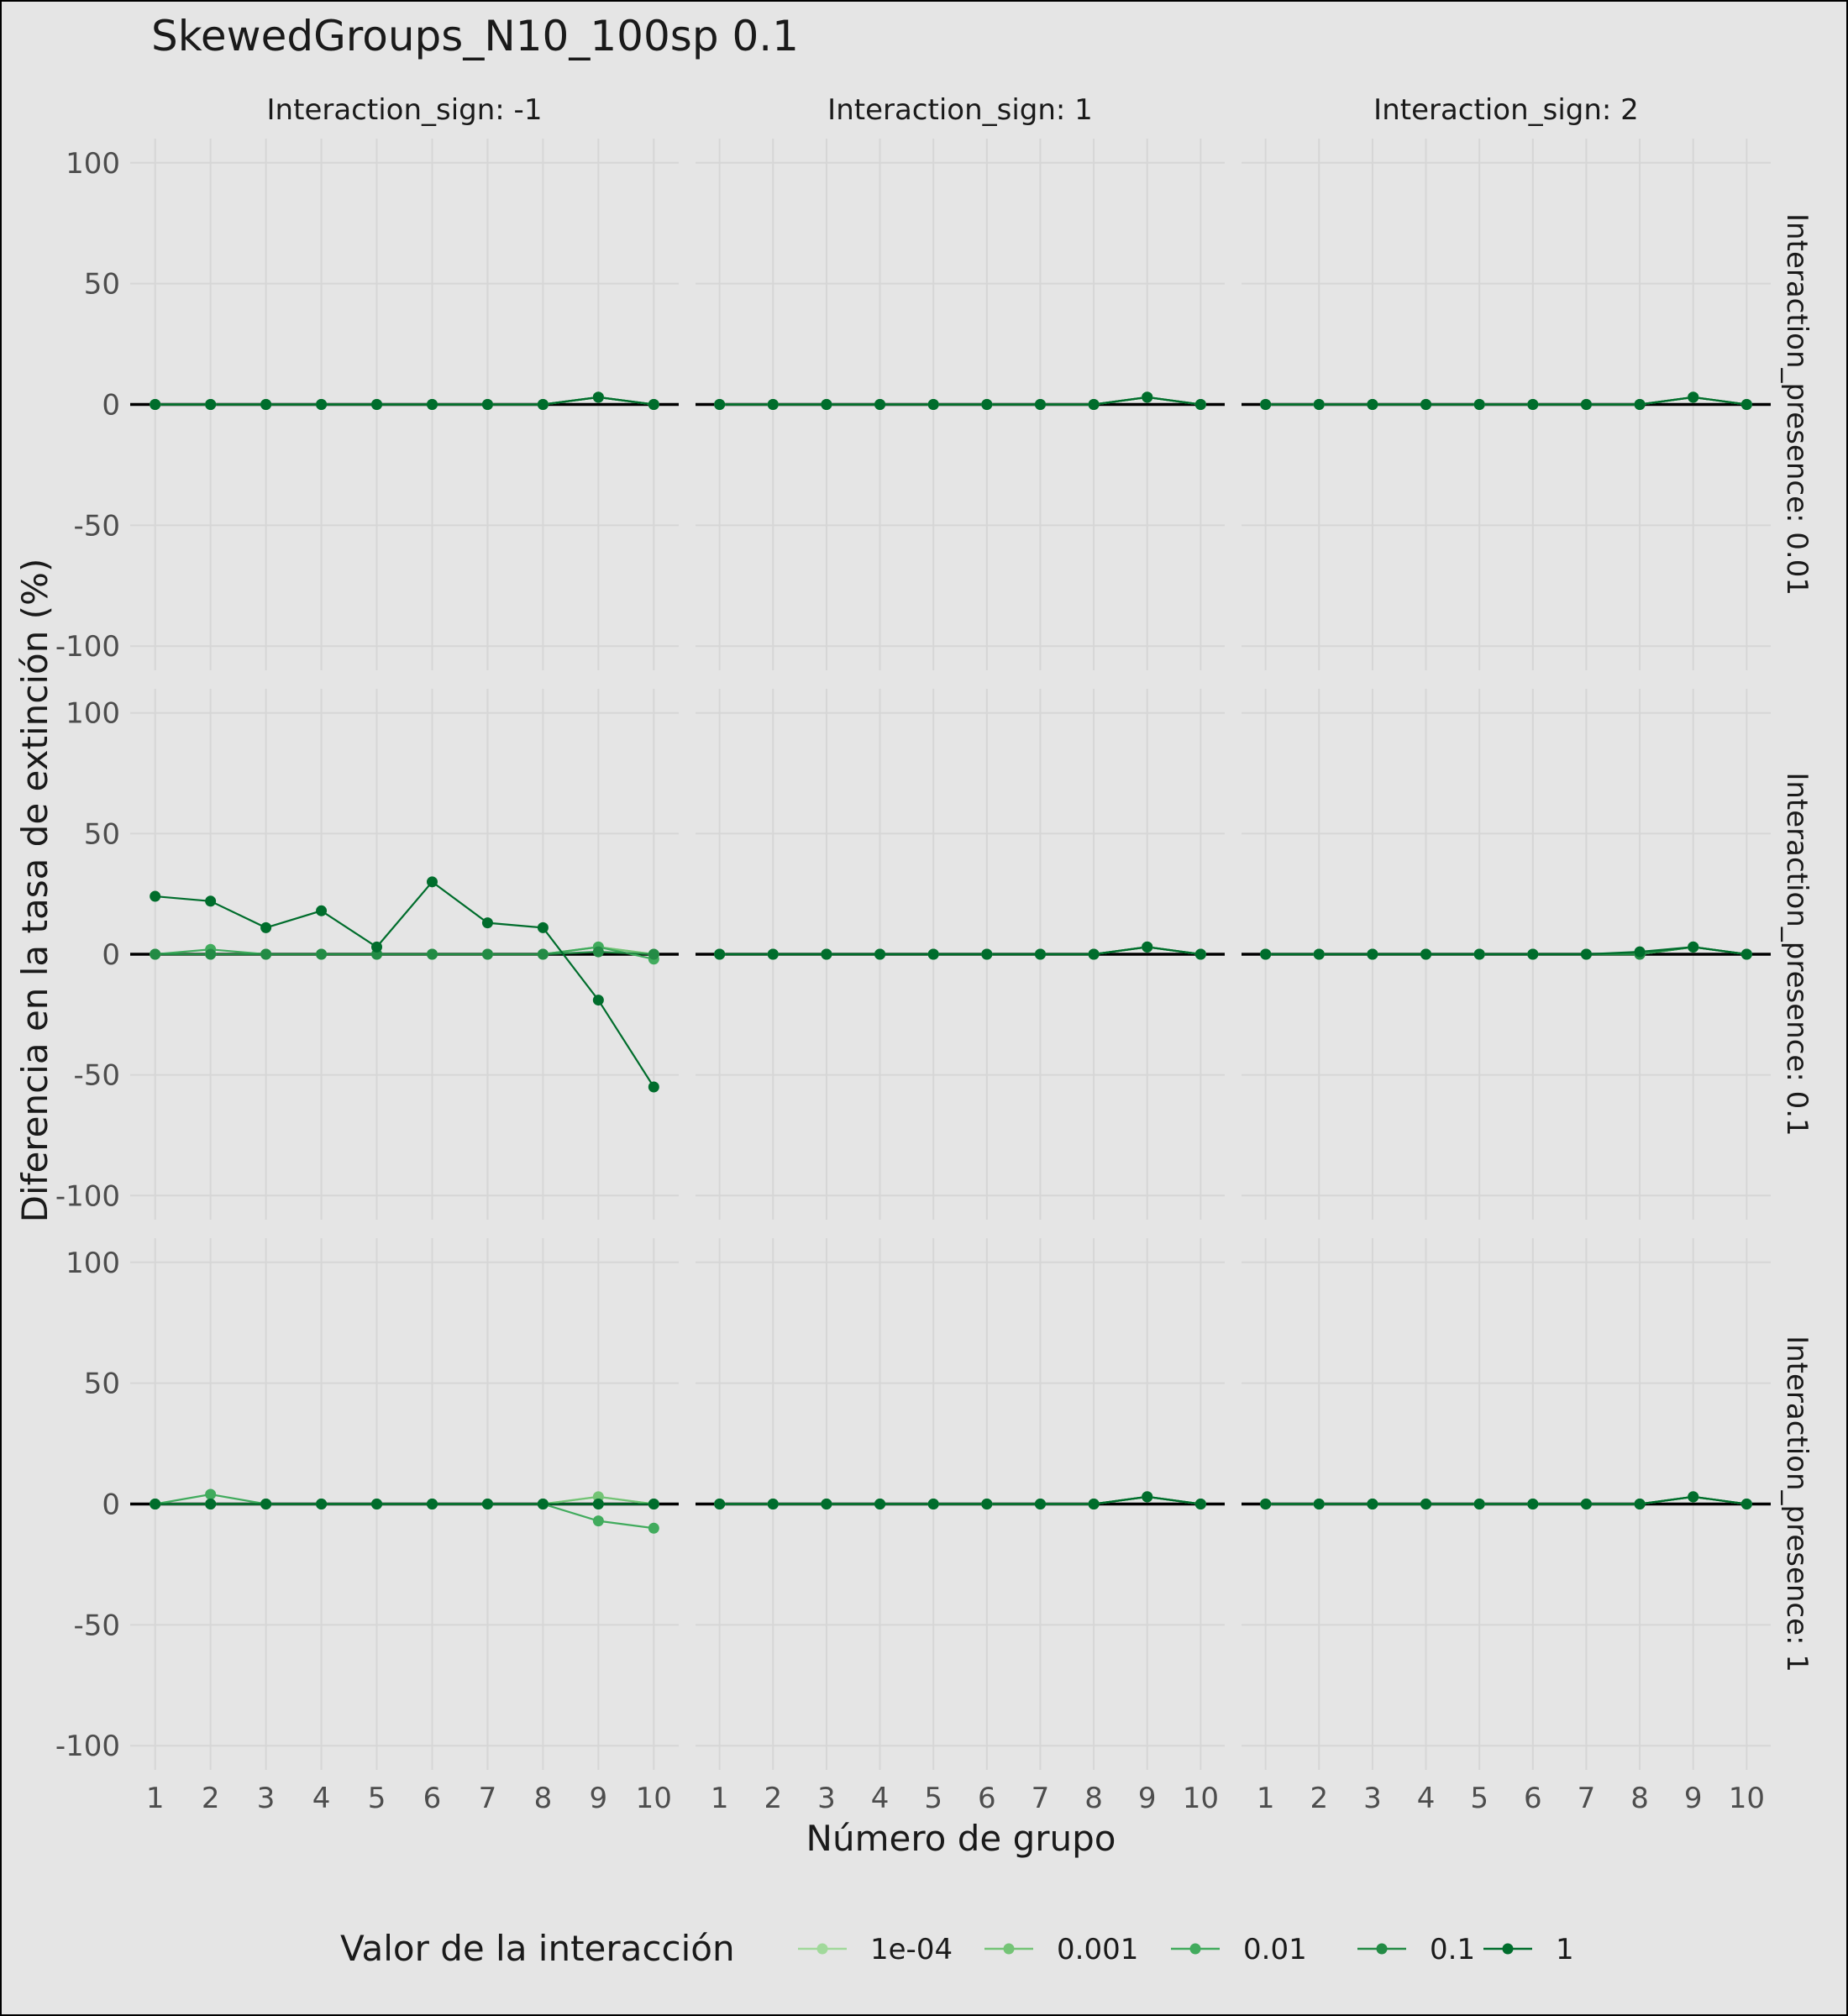 The width and height of the screenshot is (1848, 2016). I want to click on x-tick-label: 10, so click(1201, 1798).